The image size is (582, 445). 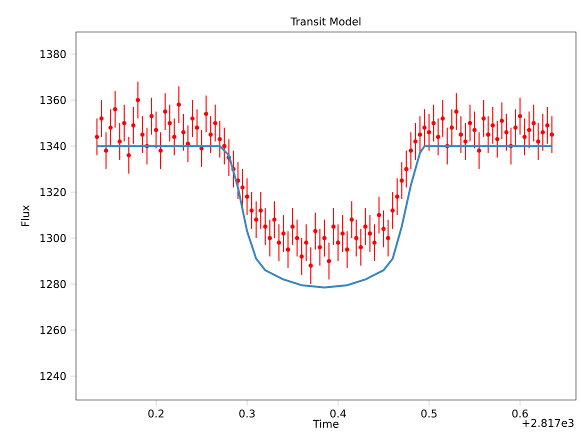 What do you see at coordinates (338, 413) in the screenshot?
I see `x-tick-label: 0.4` at bounding box center [338, 413].